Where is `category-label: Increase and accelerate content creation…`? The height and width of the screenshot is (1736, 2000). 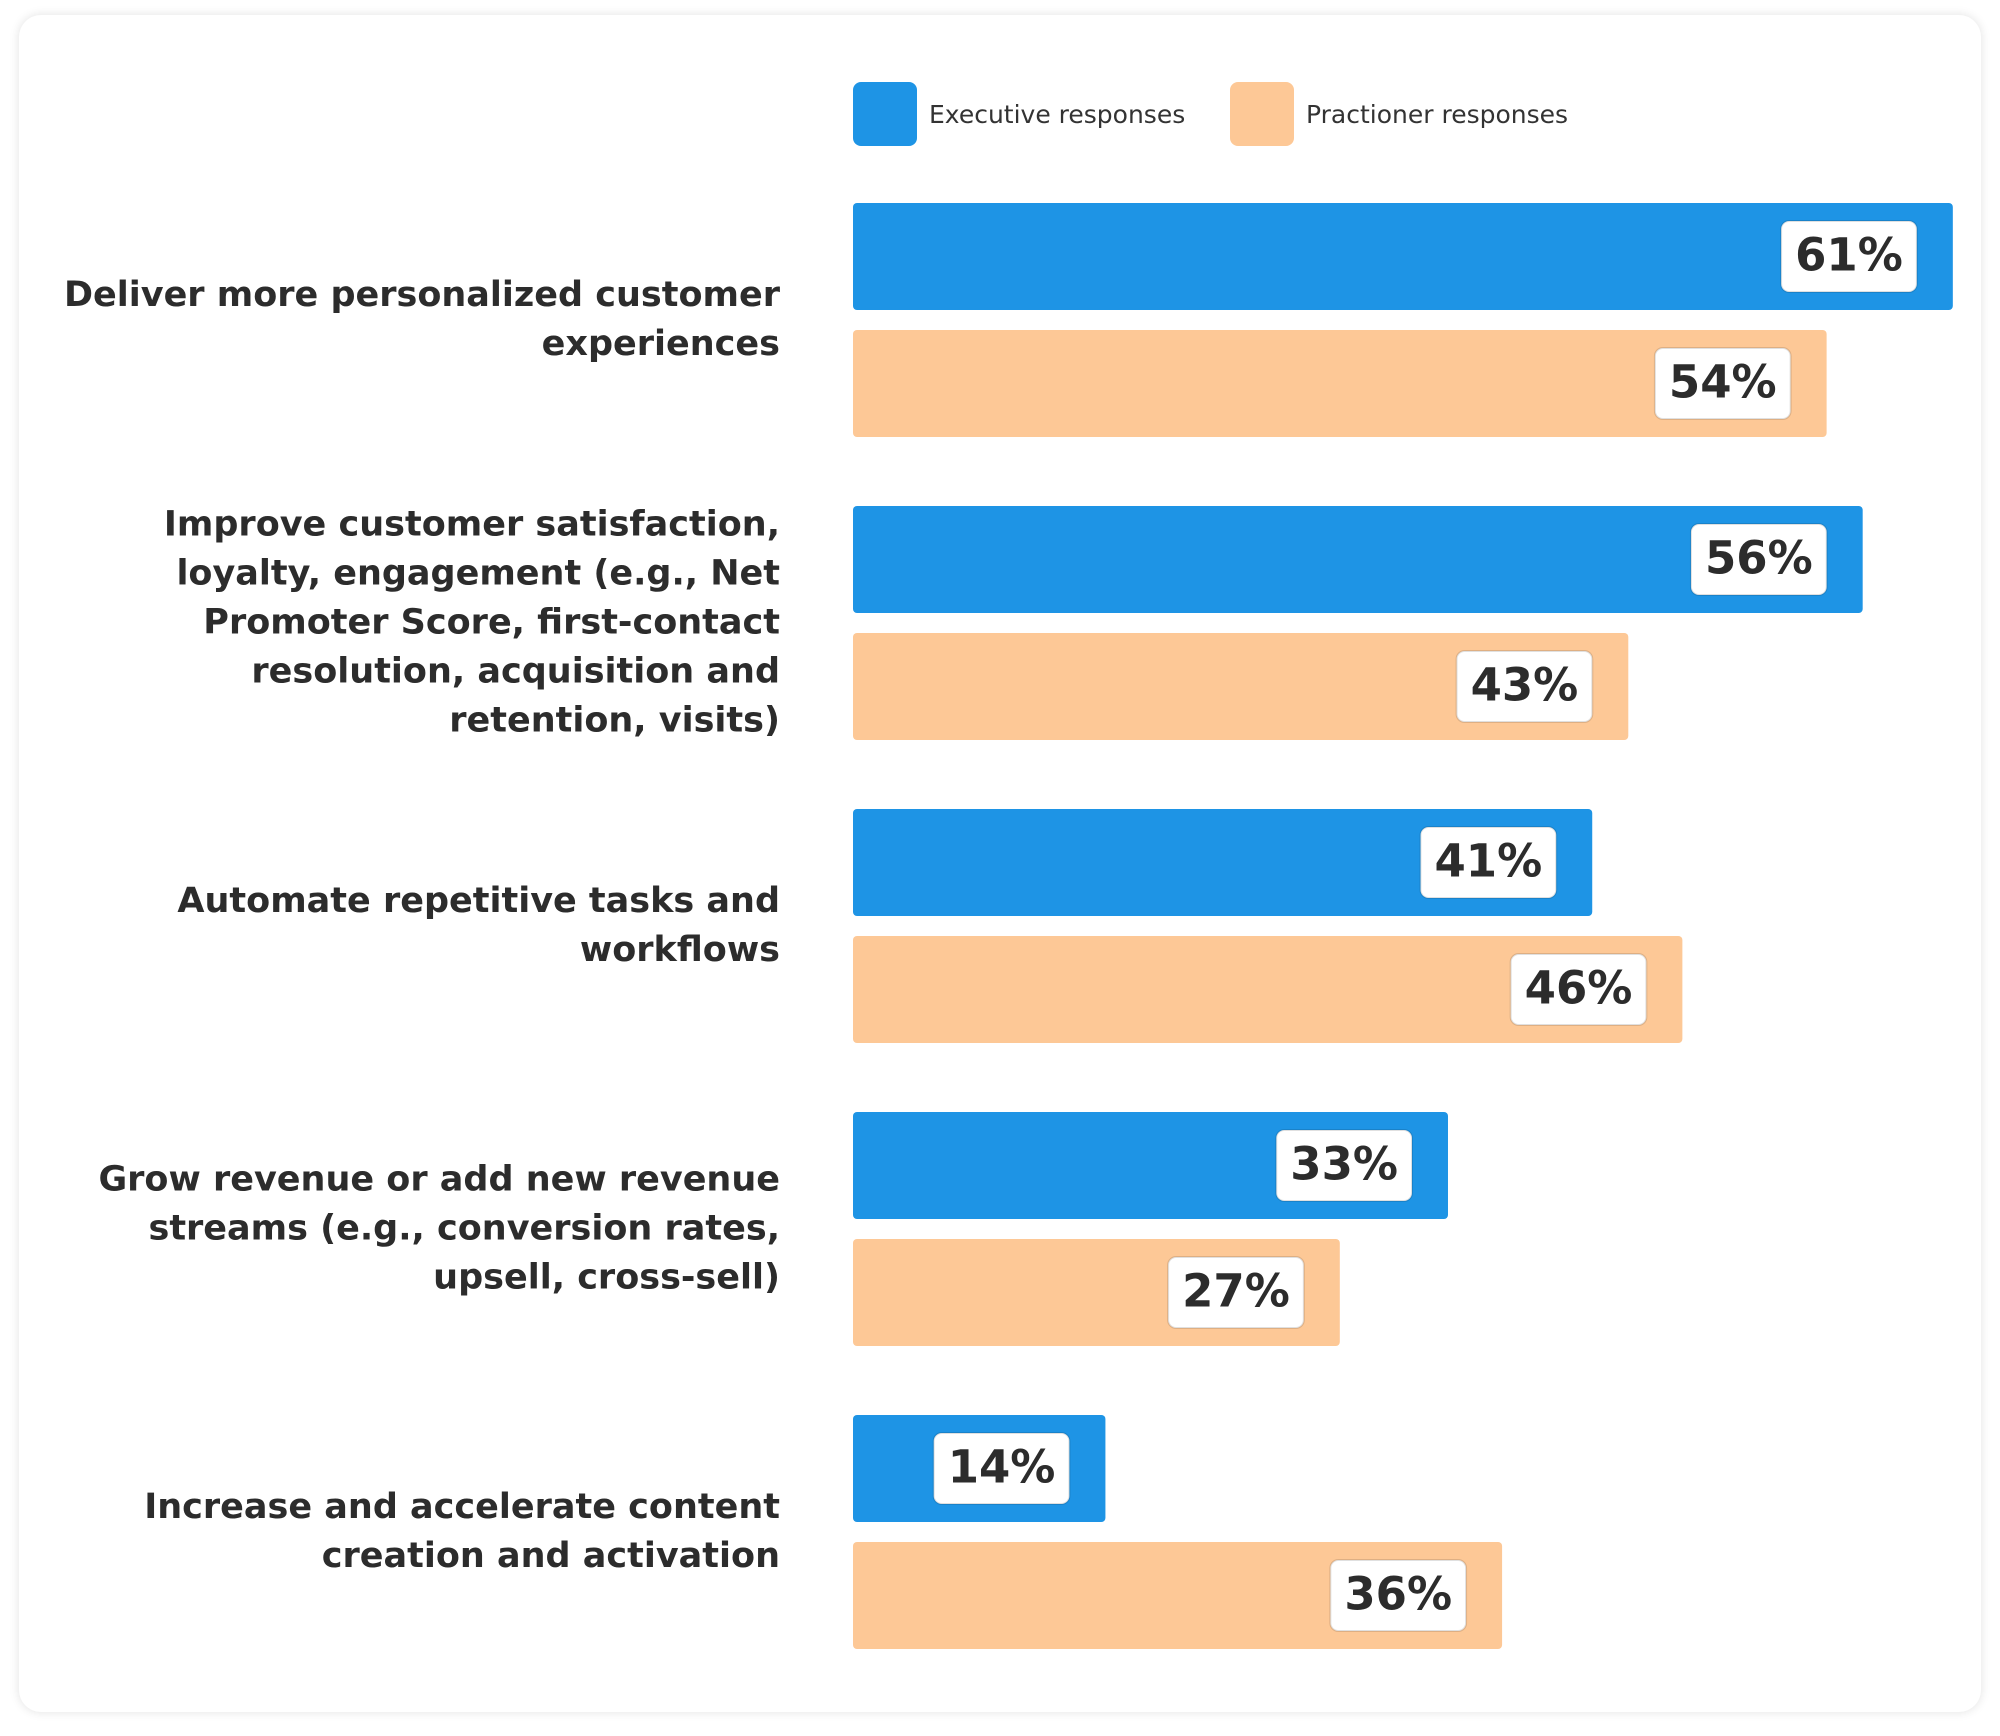
category-label: Increase and accelerate content creation… is located at coordinates (462, 1531).